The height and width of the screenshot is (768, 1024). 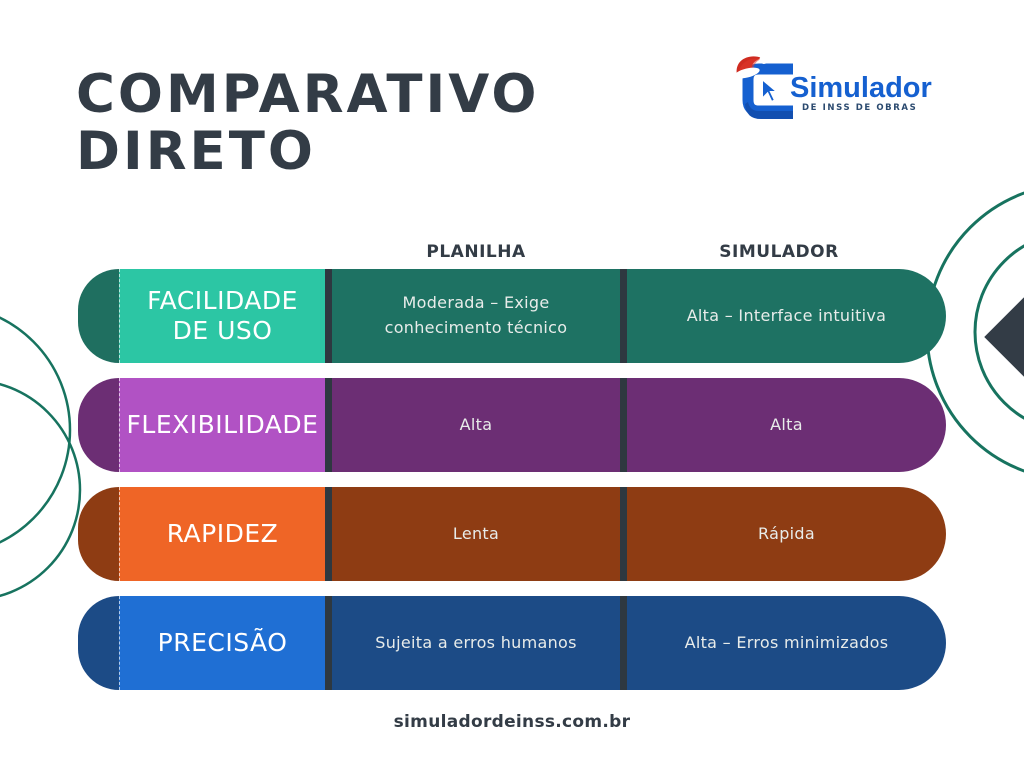 I want to click on row-label: FLEXIBILIDADE, so click(x=222, y=425).